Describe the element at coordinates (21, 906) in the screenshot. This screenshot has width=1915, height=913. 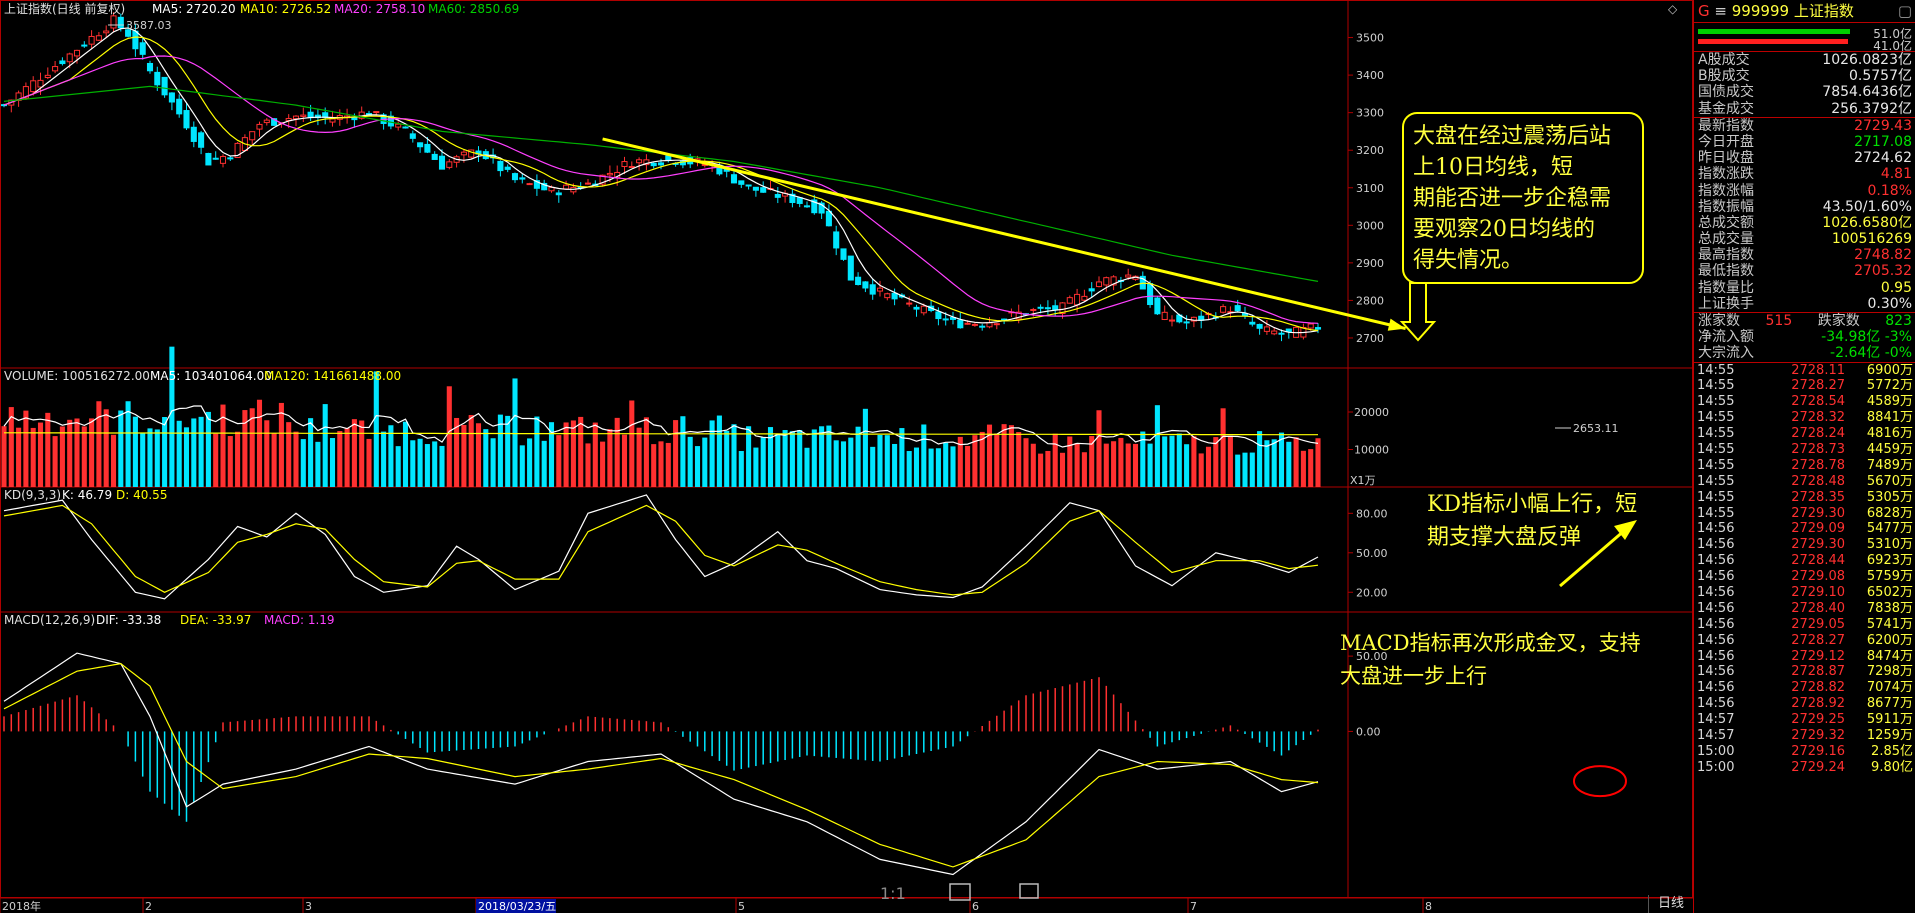
I see `date-tick-label: 2018年` at that location.